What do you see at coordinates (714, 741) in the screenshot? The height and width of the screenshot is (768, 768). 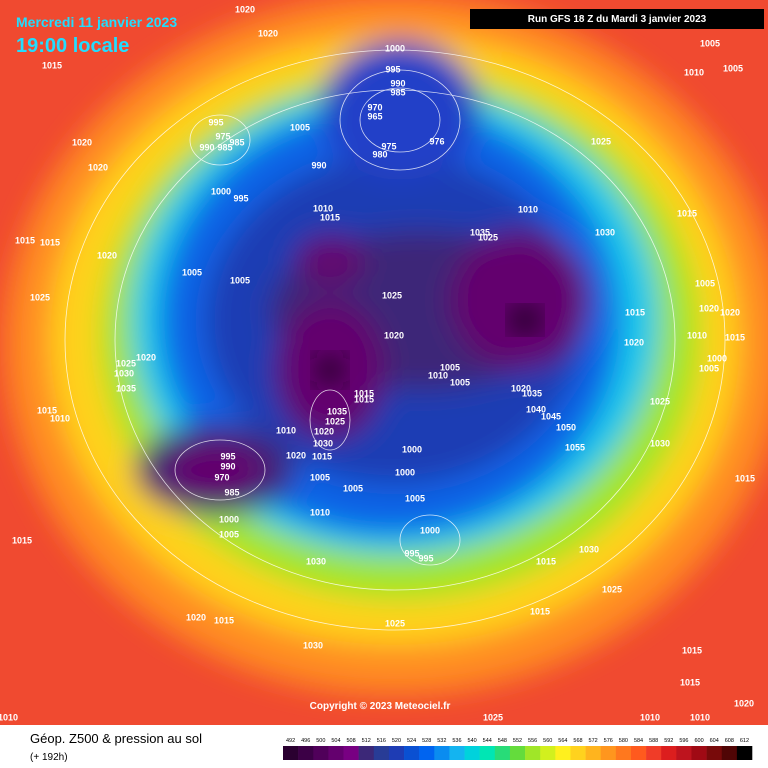 I see `legend-value: 604` at bounding box center [714, 741].